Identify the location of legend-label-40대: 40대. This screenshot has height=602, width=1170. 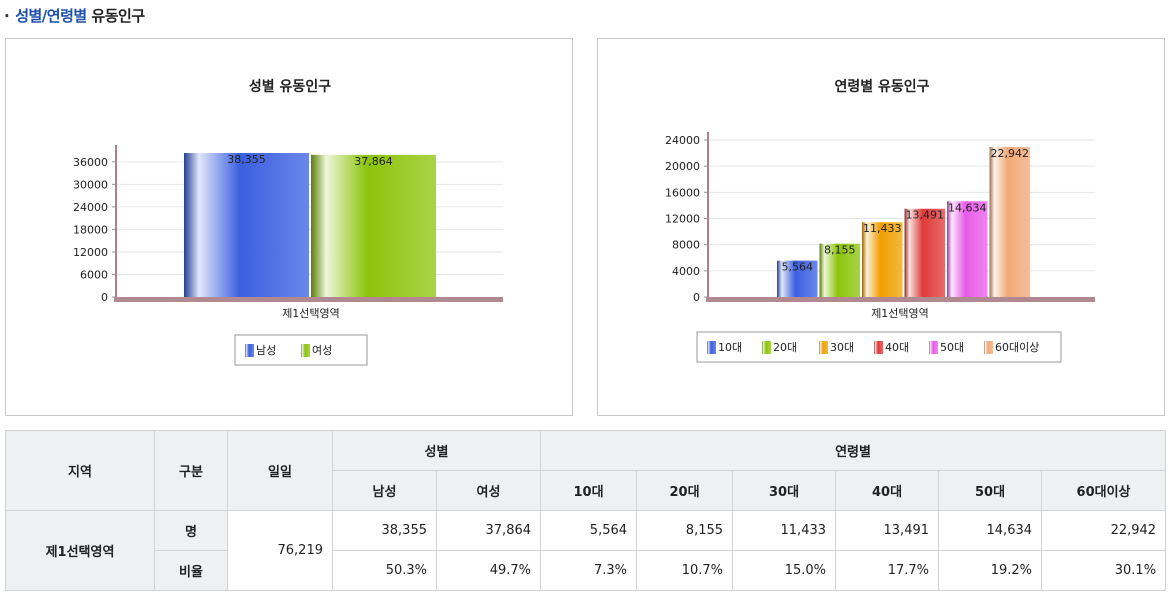
(897, 347).